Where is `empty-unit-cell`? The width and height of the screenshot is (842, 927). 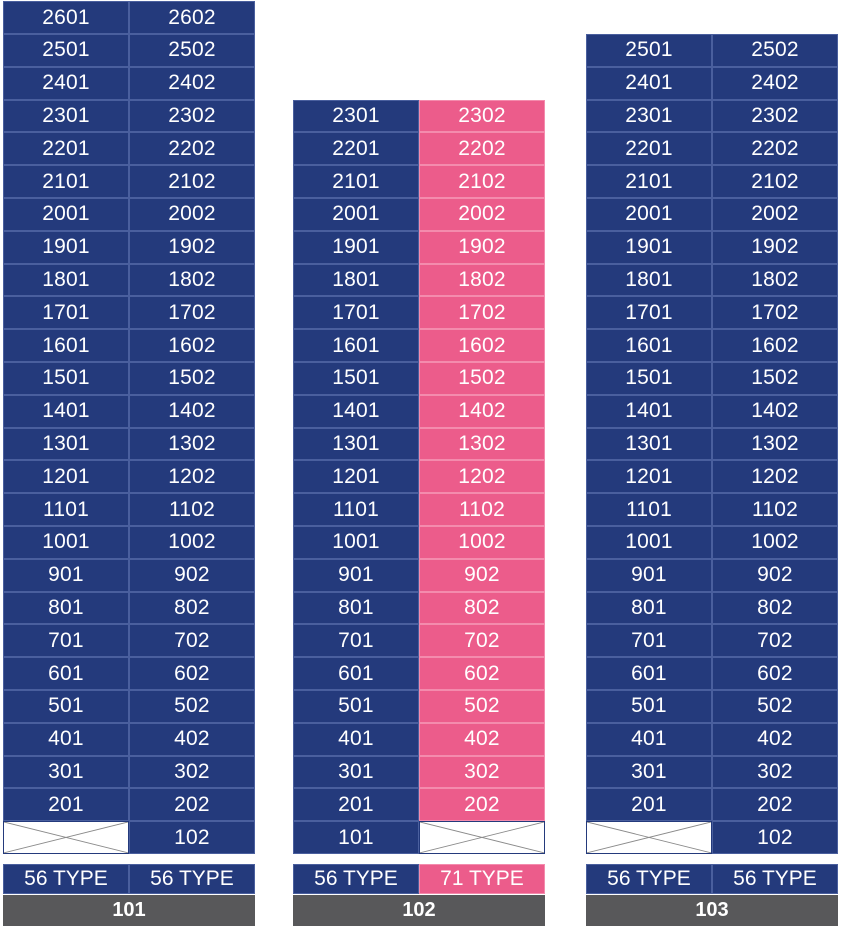 empty-unit-cell is located at coordinates (66, 837).